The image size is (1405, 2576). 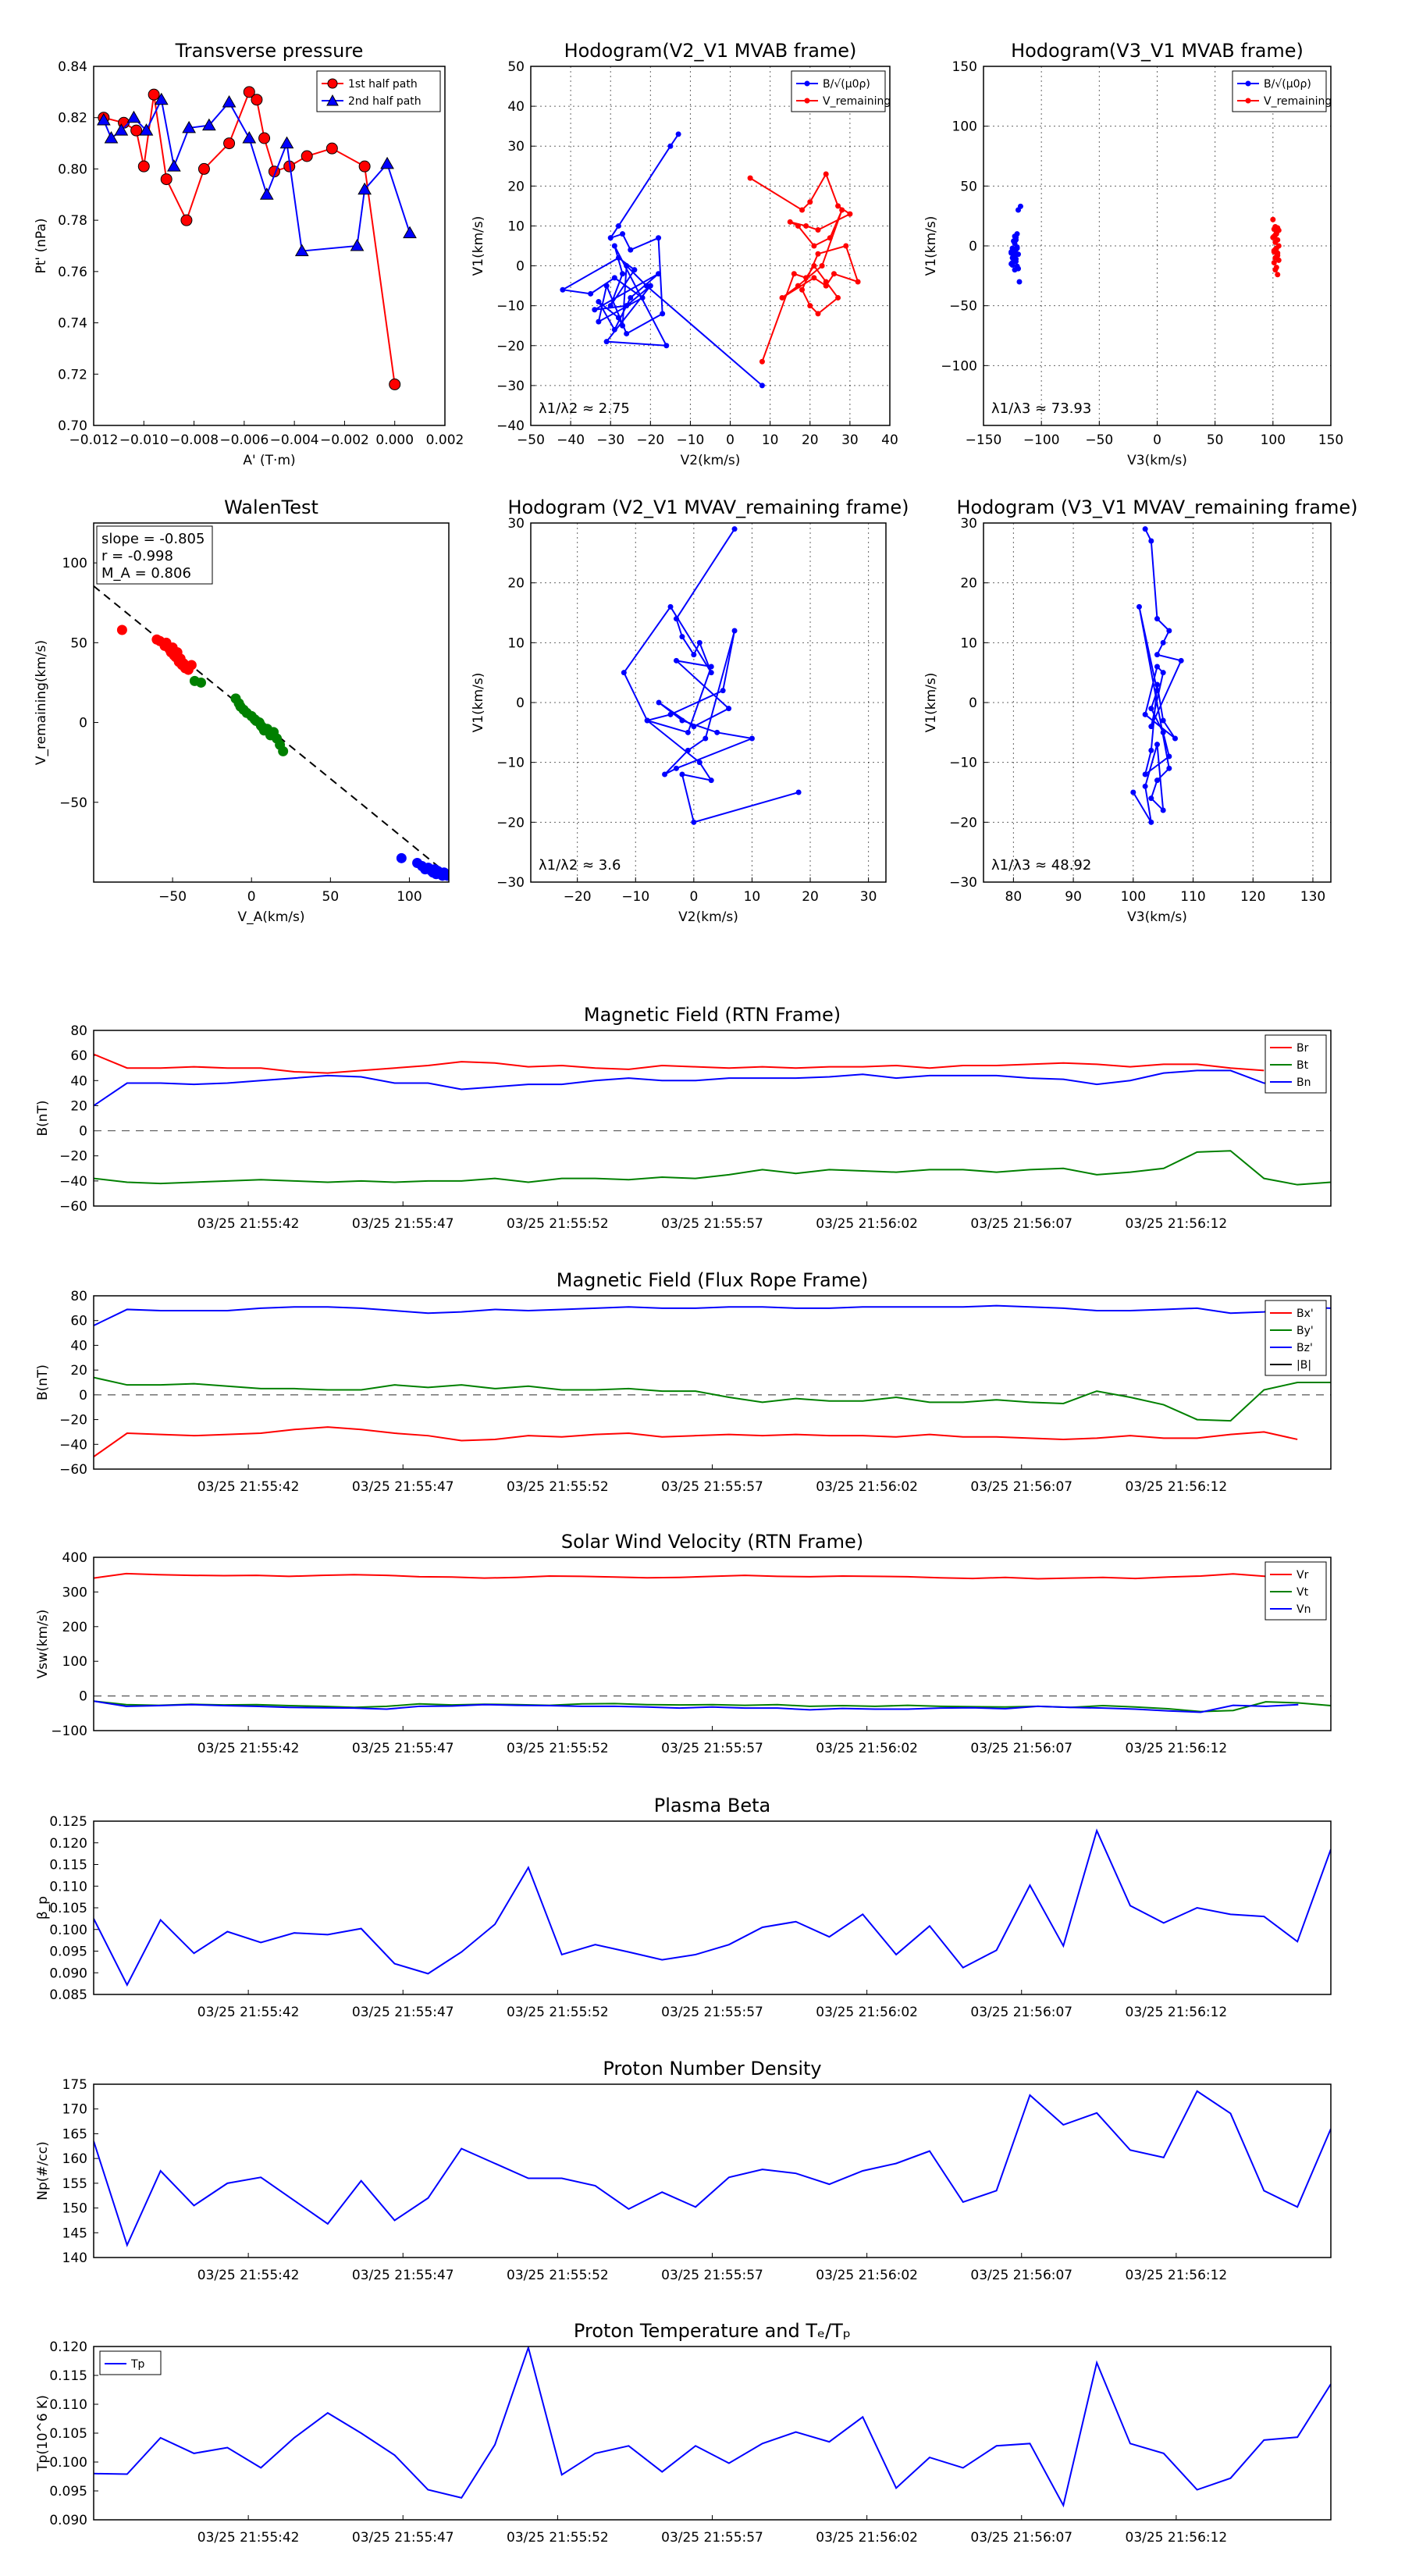 What do you see at coordinates (1303, 1575) in the screenshot?
I see `legend-label: Vr` at bounding box center [1303, 1575].